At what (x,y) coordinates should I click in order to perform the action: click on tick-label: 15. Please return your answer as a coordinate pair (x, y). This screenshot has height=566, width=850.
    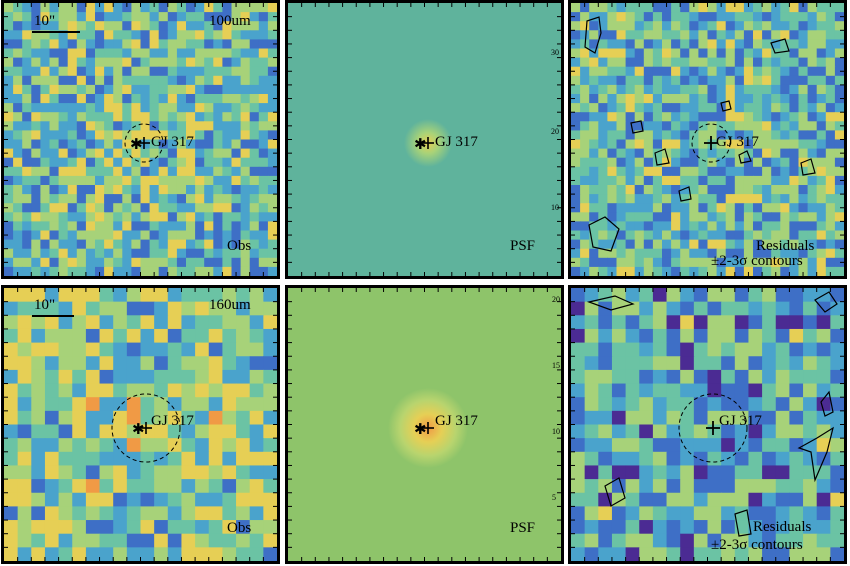
    Looking at the image, I should click on (556, 365).